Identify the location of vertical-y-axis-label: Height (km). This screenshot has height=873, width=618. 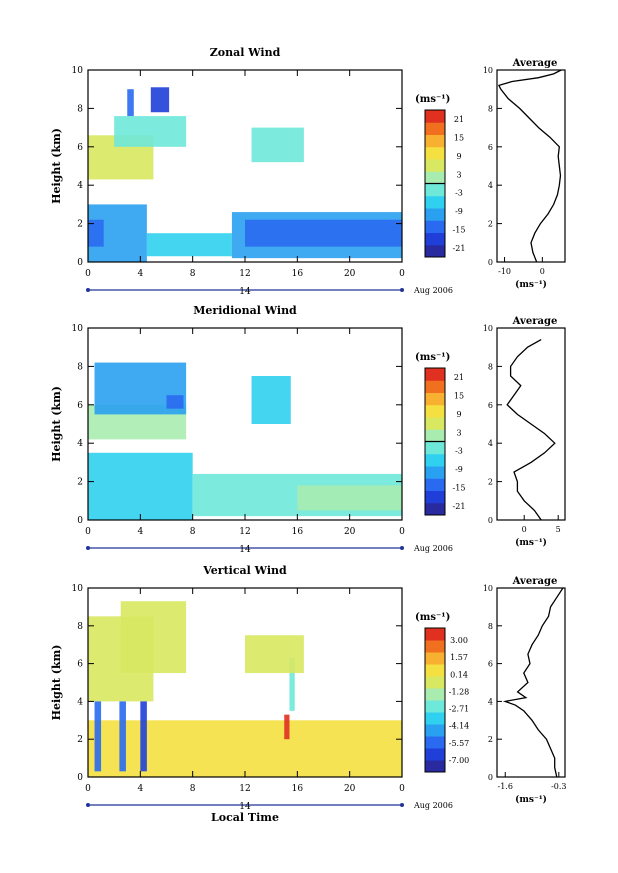
(56, 683).